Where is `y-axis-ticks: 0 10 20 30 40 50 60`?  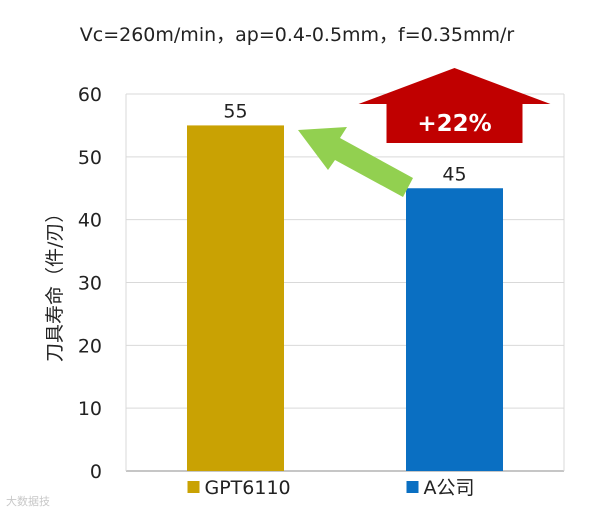 y-axis-ticks: 0 10 20 30 40 50 60 is located at coordinates (90, 283).